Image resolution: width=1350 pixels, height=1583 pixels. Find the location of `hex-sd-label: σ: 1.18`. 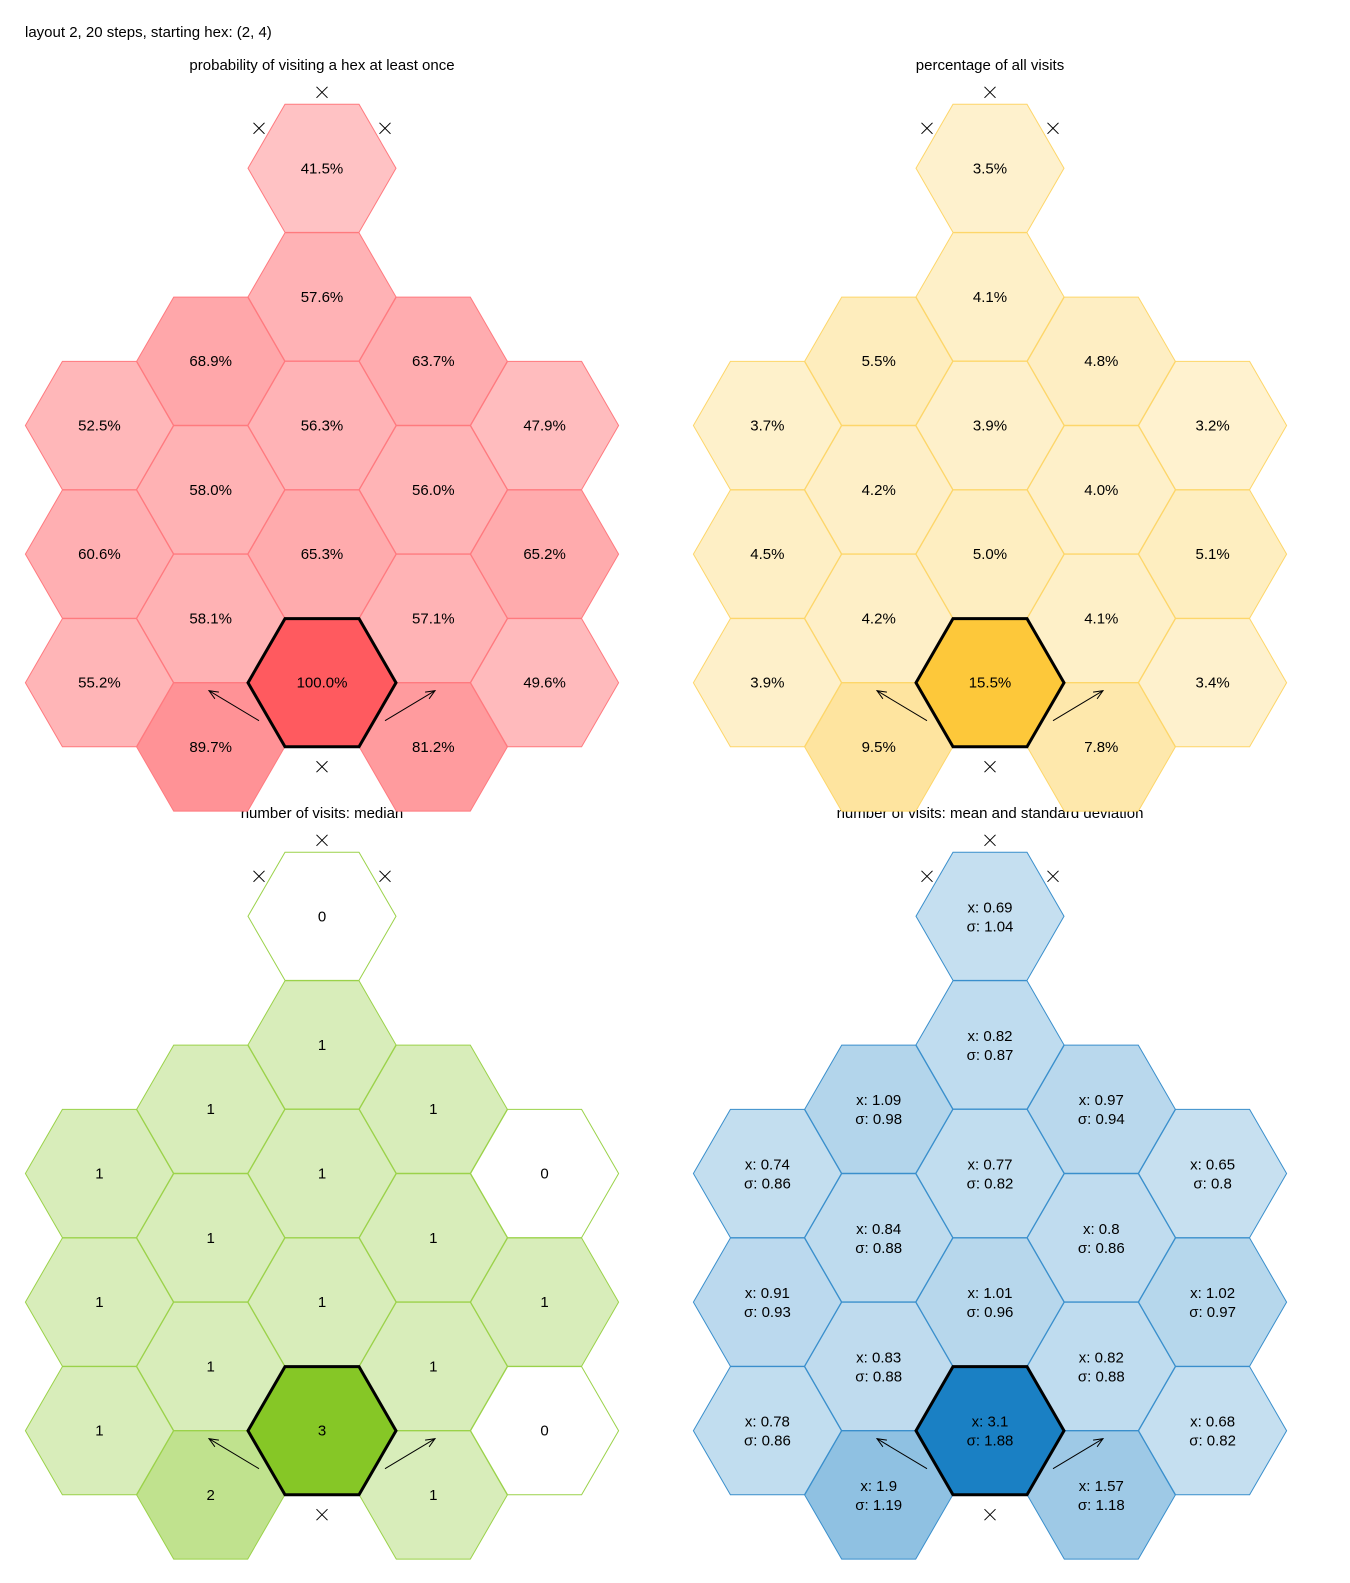

hex-sd-label: σ: 1.18 is located at coordinates (1101, 1505).